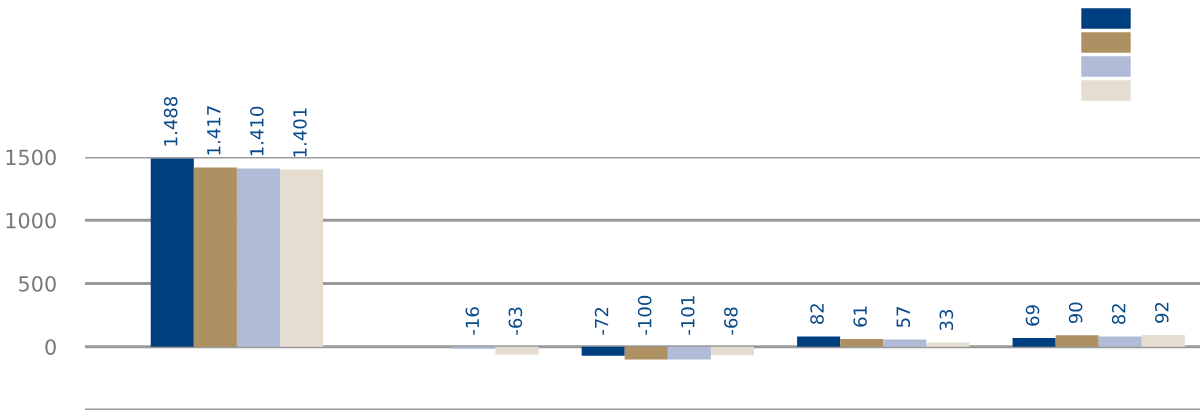 Image resolution: width=1200 pixels, height=411 pixels. Describe the element at coordinates (860, 316) in the screenshot. I see `data-label: 61` at that location.